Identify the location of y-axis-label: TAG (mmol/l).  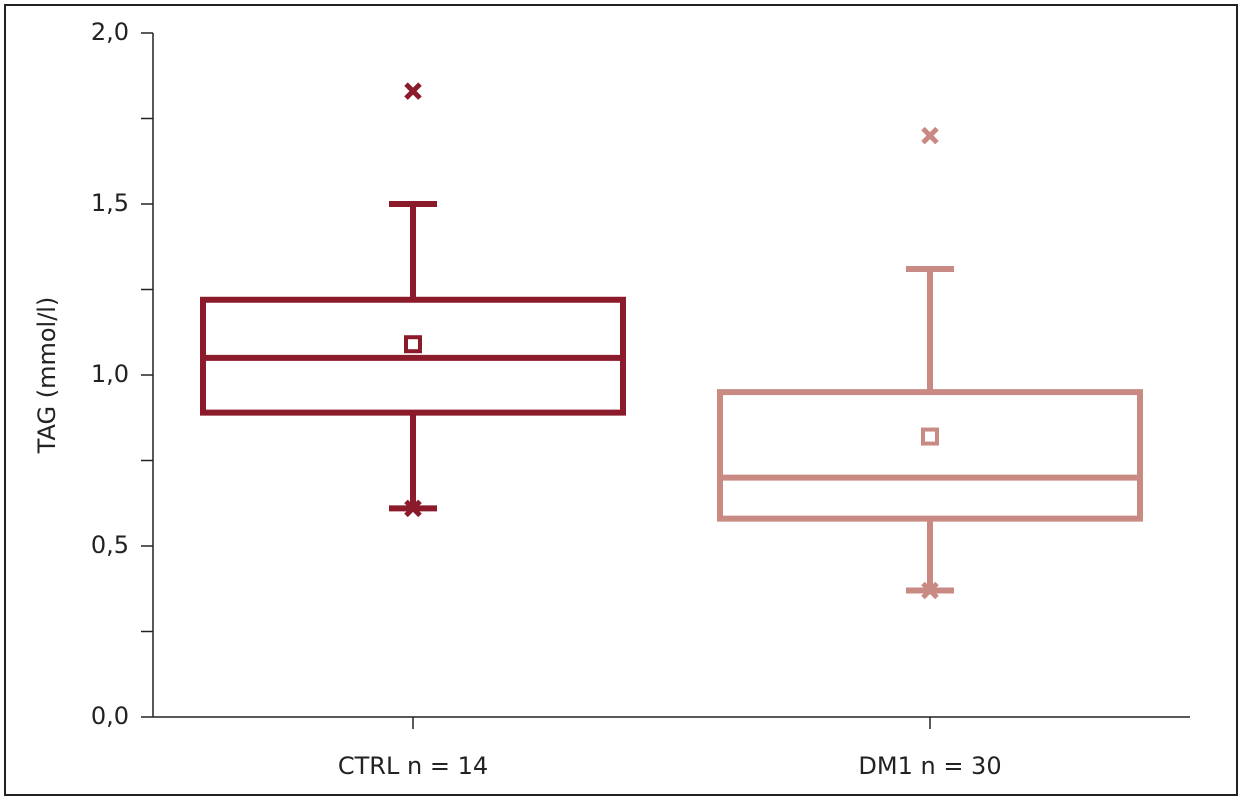
(47, 376).